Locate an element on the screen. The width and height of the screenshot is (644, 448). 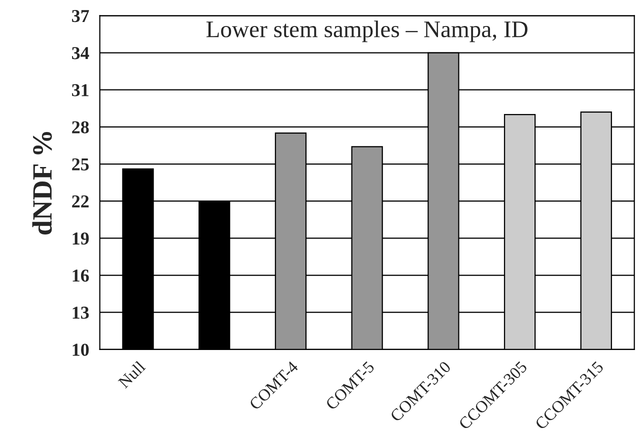
y-tick-label: 34 is located at coordinates (81, 53).